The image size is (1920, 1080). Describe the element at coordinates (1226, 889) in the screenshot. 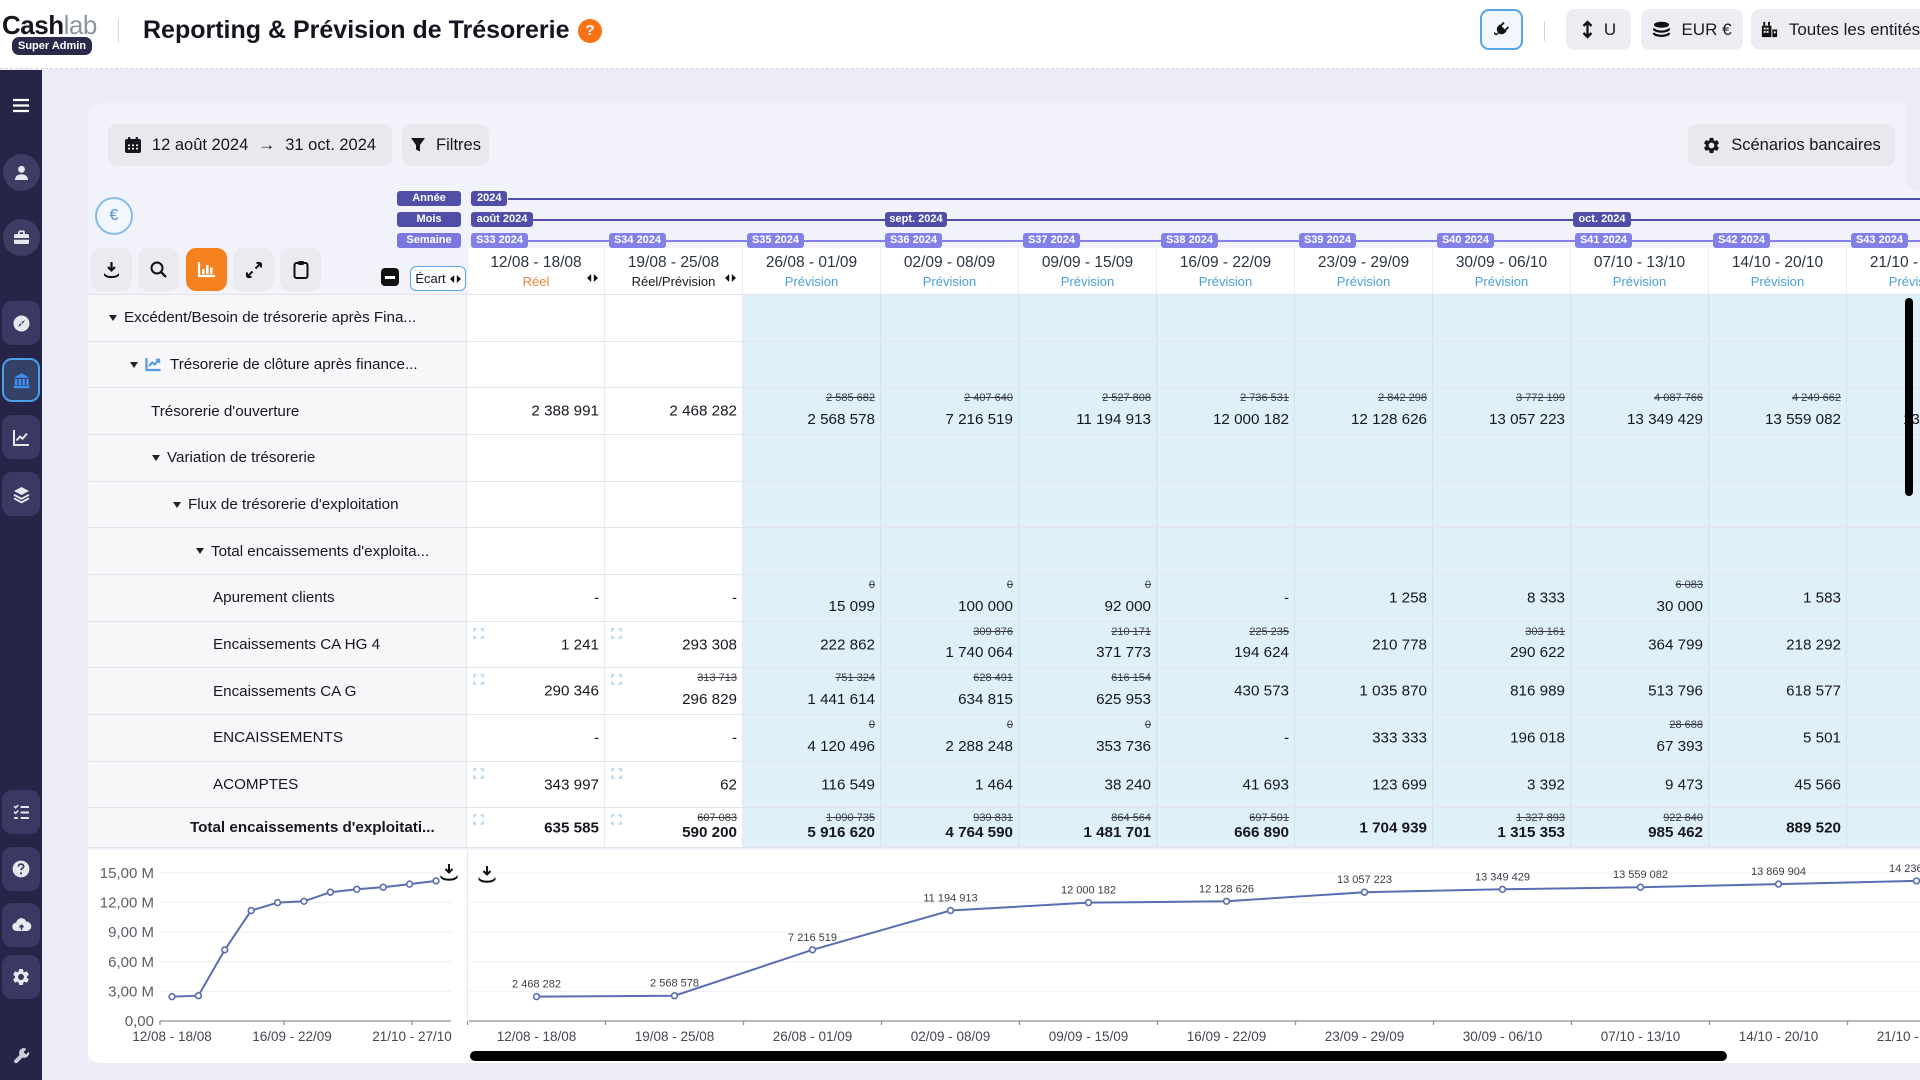

I see `svg-text: 12 128 626` at that location.